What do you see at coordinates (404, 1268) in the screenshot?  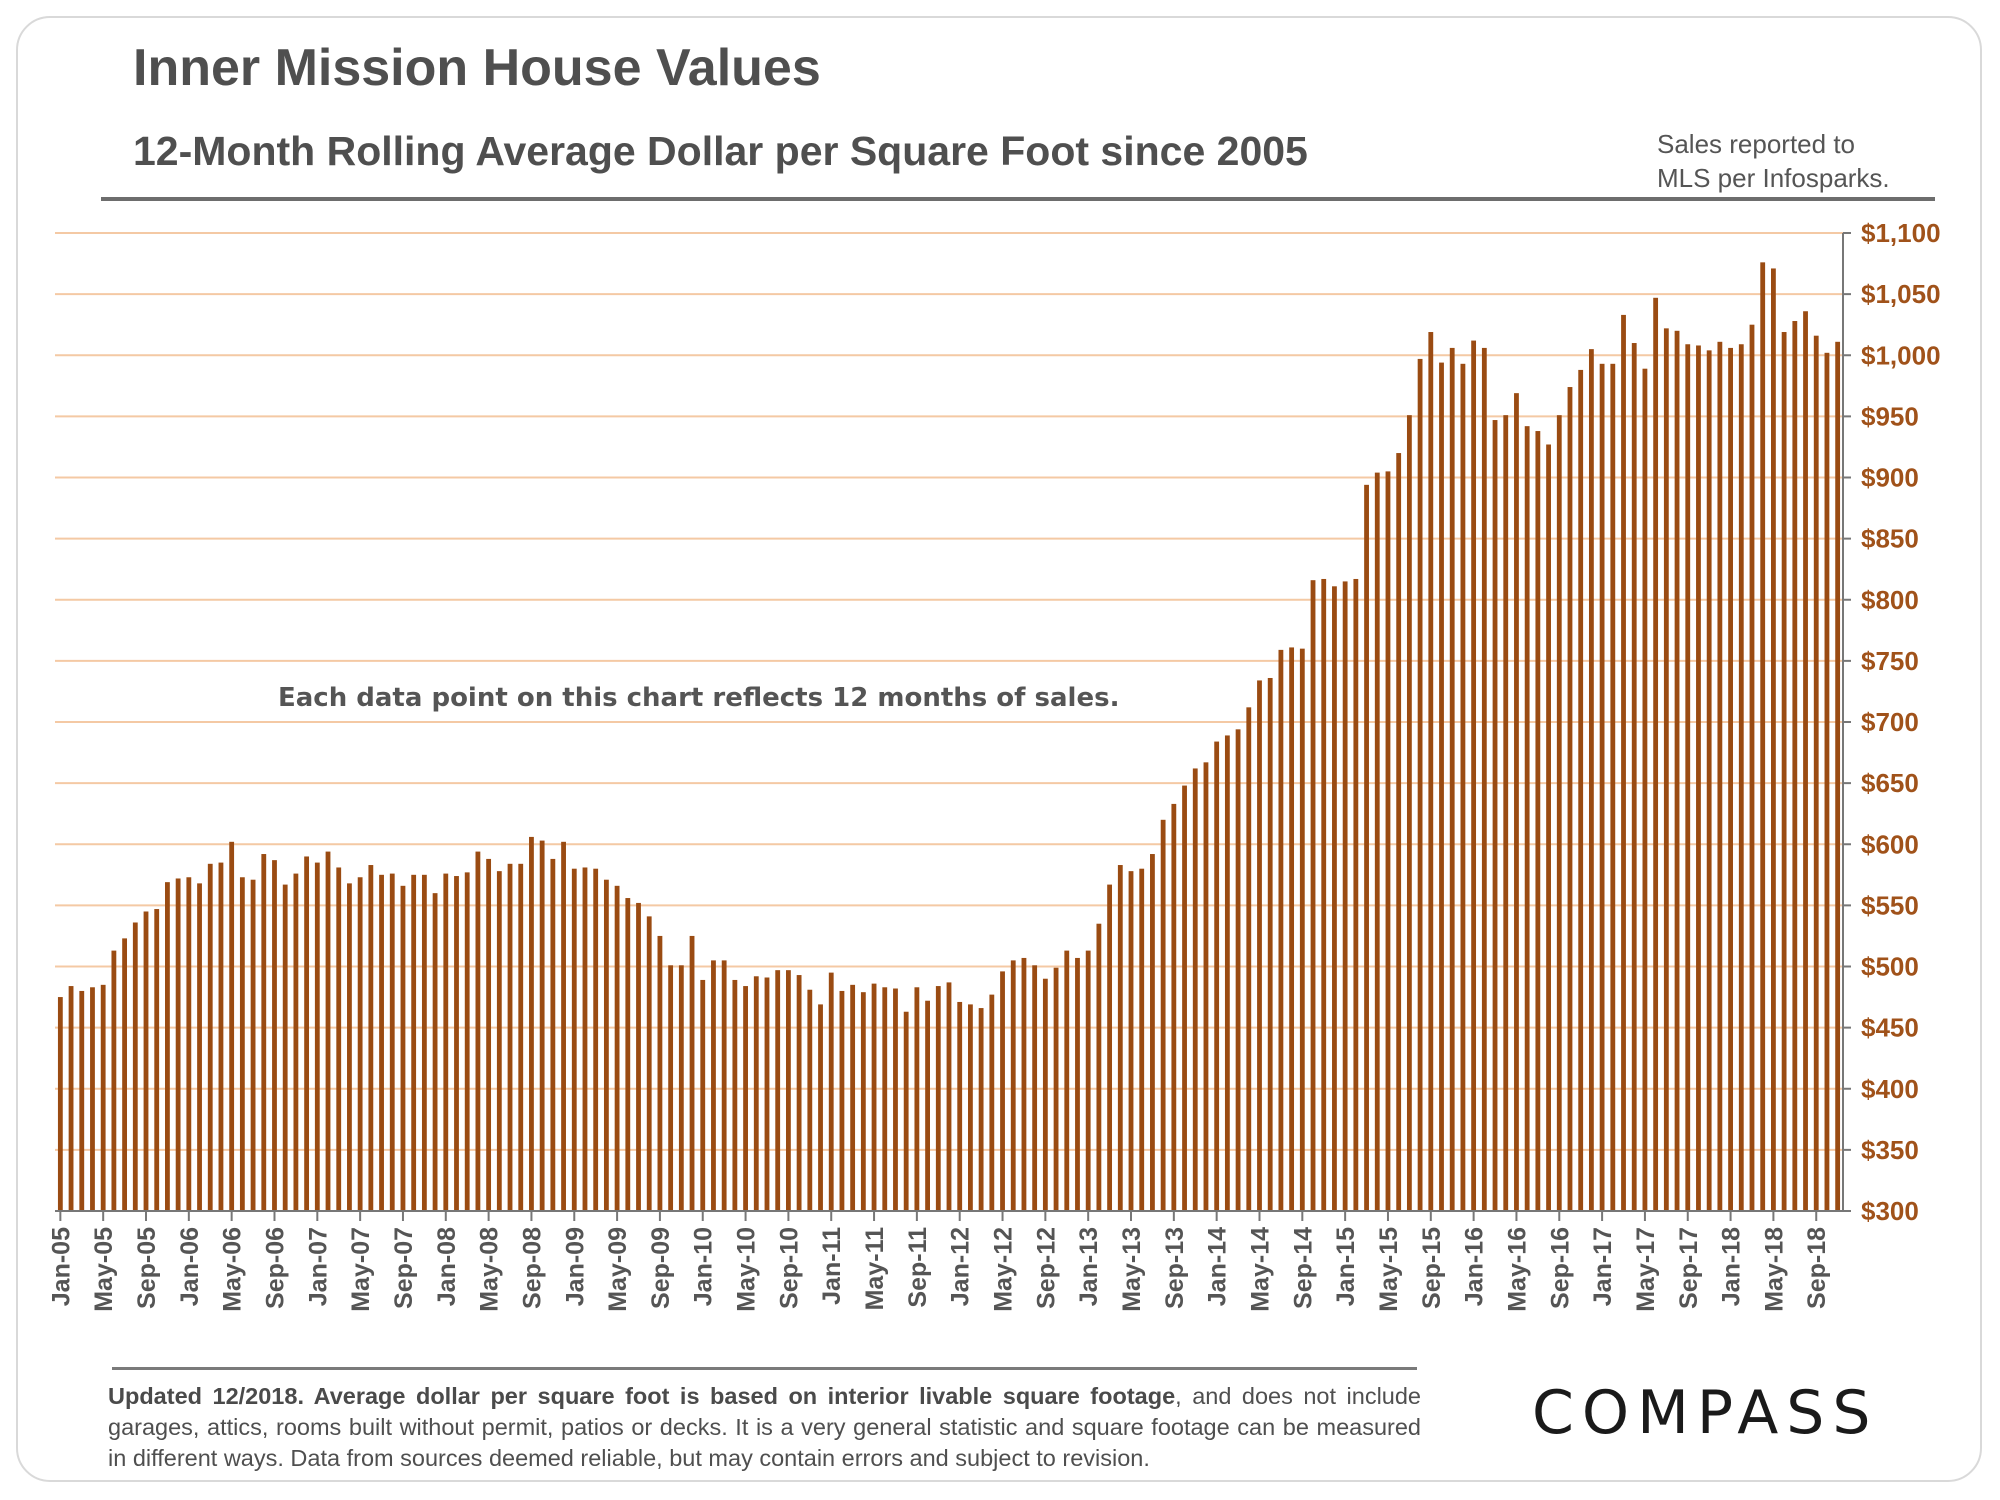 I see `x-tick-label: Sep-07` at bounding box center [404, 1268].